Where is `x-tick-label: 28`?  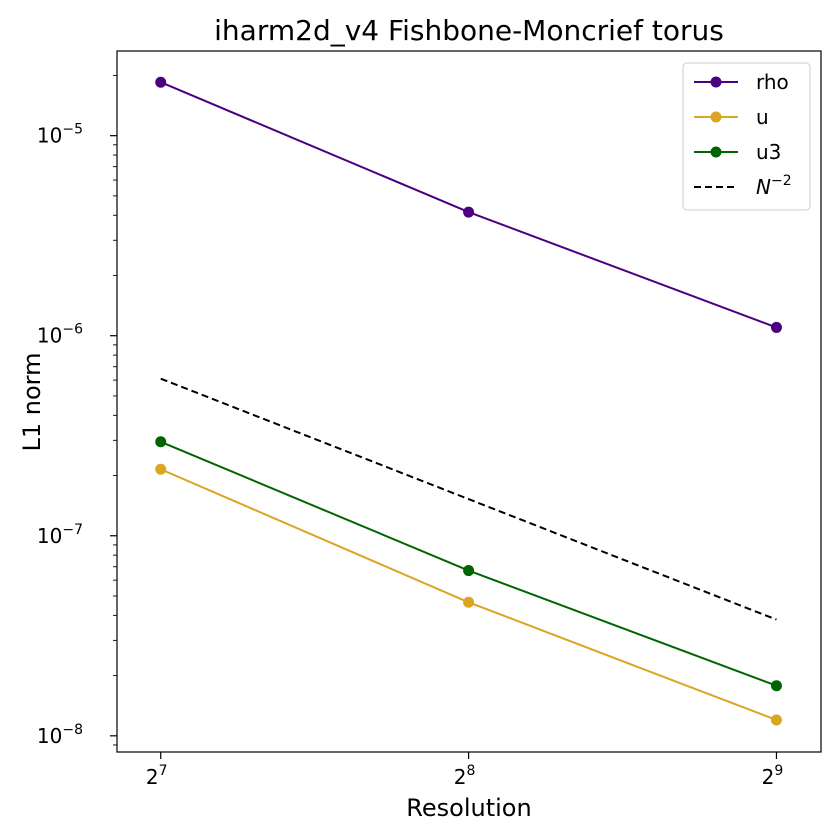
x-tick-label: 28 is located at coordinates (465, 776).